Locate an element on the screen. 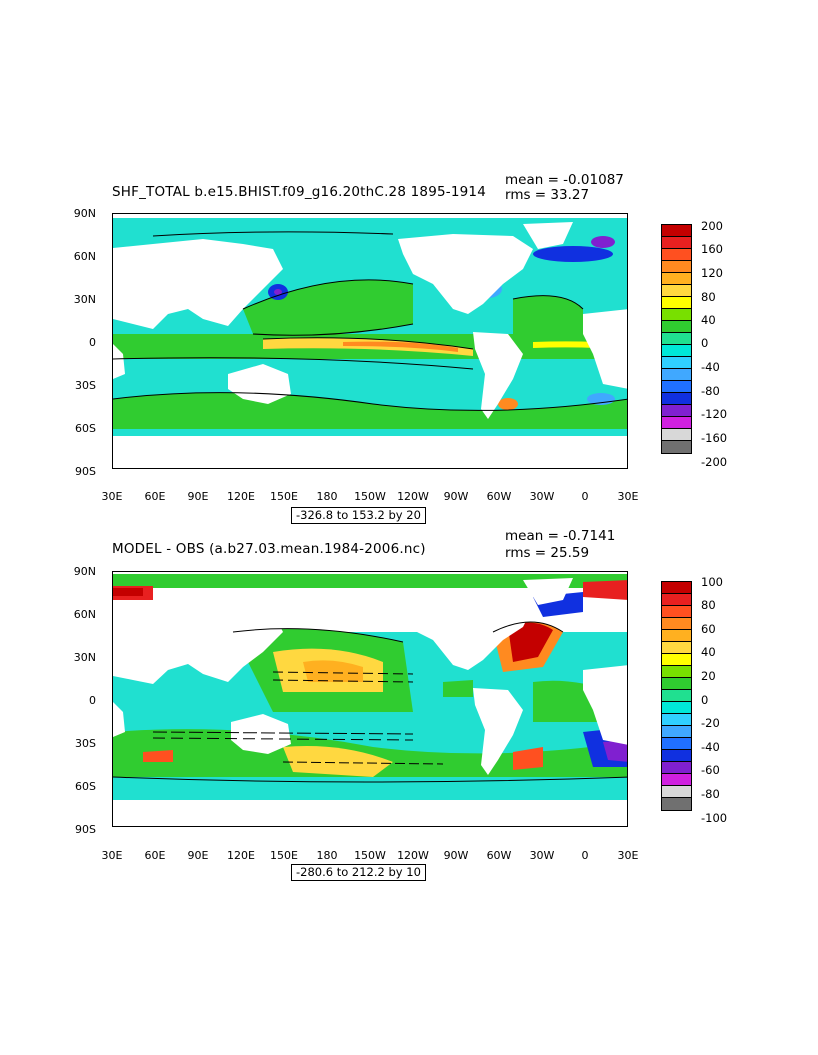 This screenshot has width=818, height=1055. colorbar-label: -120 is located at coordinates (714, 414).